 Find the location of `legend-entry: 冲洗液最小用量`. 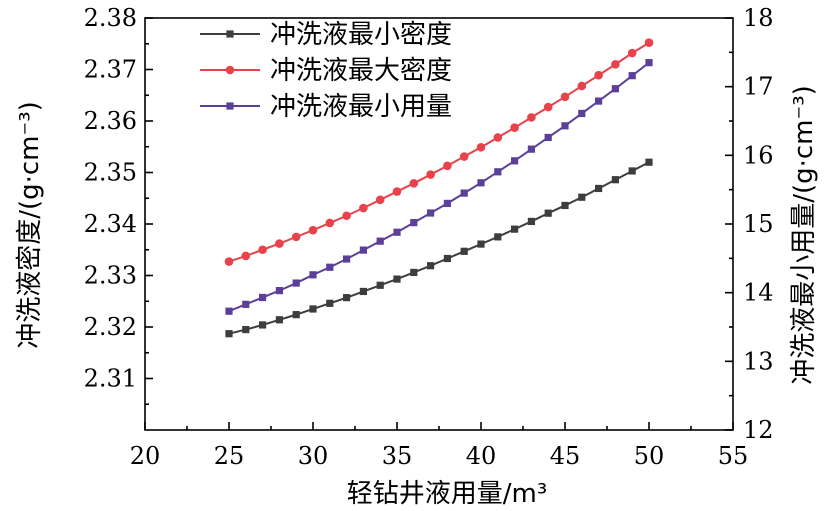

legend-entry: 冲洗液最小用量 is located at coordinates (326, 107).